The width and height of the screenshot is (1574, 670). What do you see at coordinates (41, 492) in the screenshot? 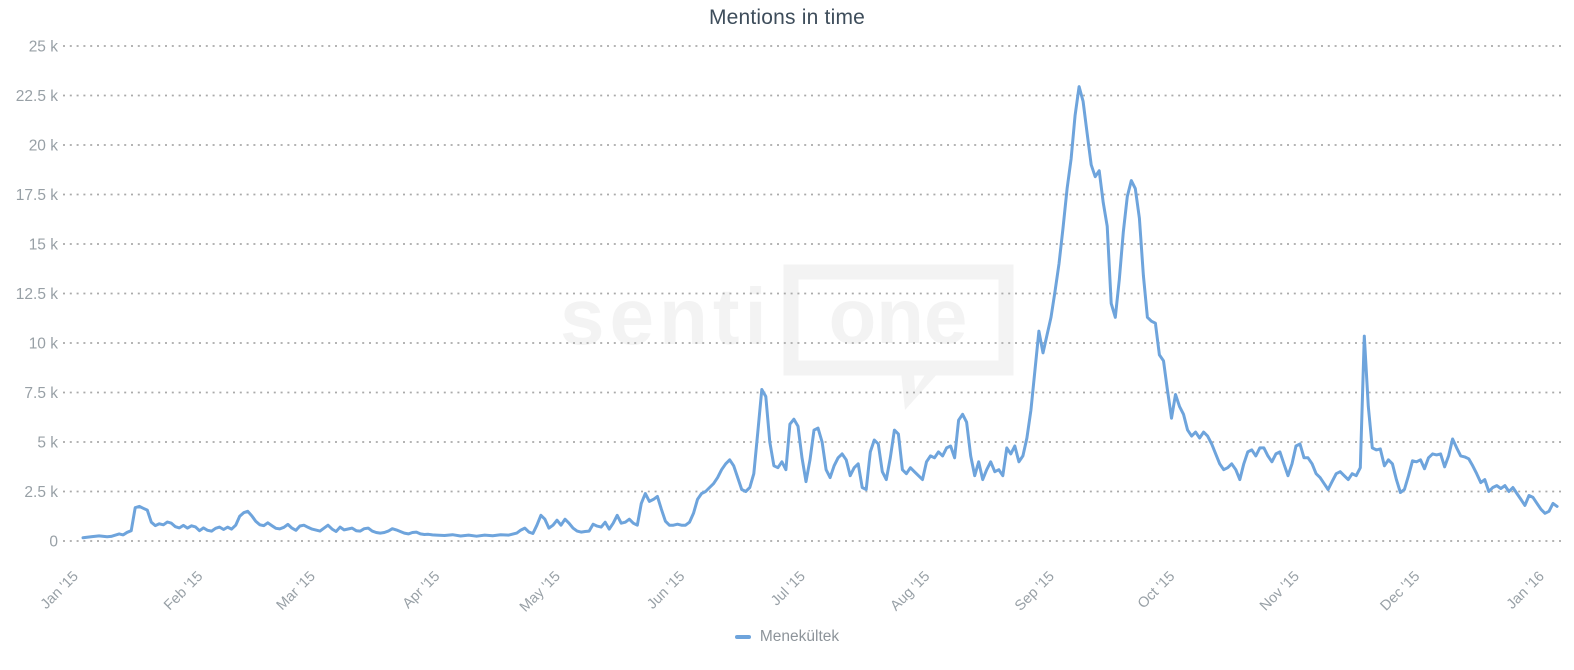
I see `y-axis-label: 2.5 k` at bounding box center [41, 492].